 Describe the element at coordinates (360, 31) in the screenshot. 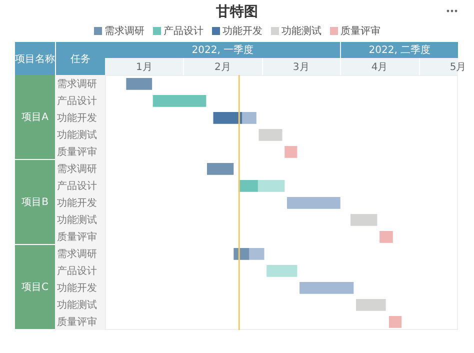

I see `legend-label: 质量评审` at that location.